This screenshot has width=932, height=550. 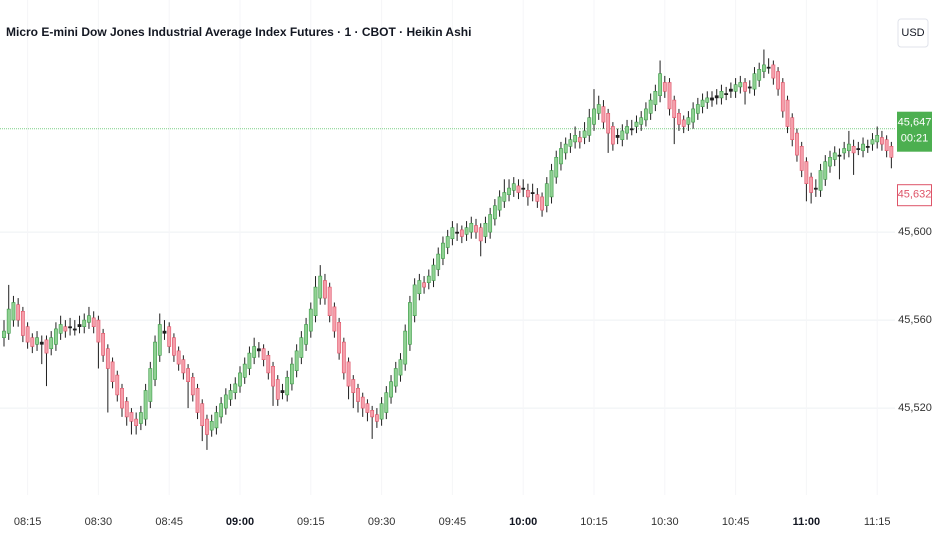 What do you see at coordinates (665, 522) in the screenshot?
I see `x-tick-label: 10:30` at bounding box center [665, 522].